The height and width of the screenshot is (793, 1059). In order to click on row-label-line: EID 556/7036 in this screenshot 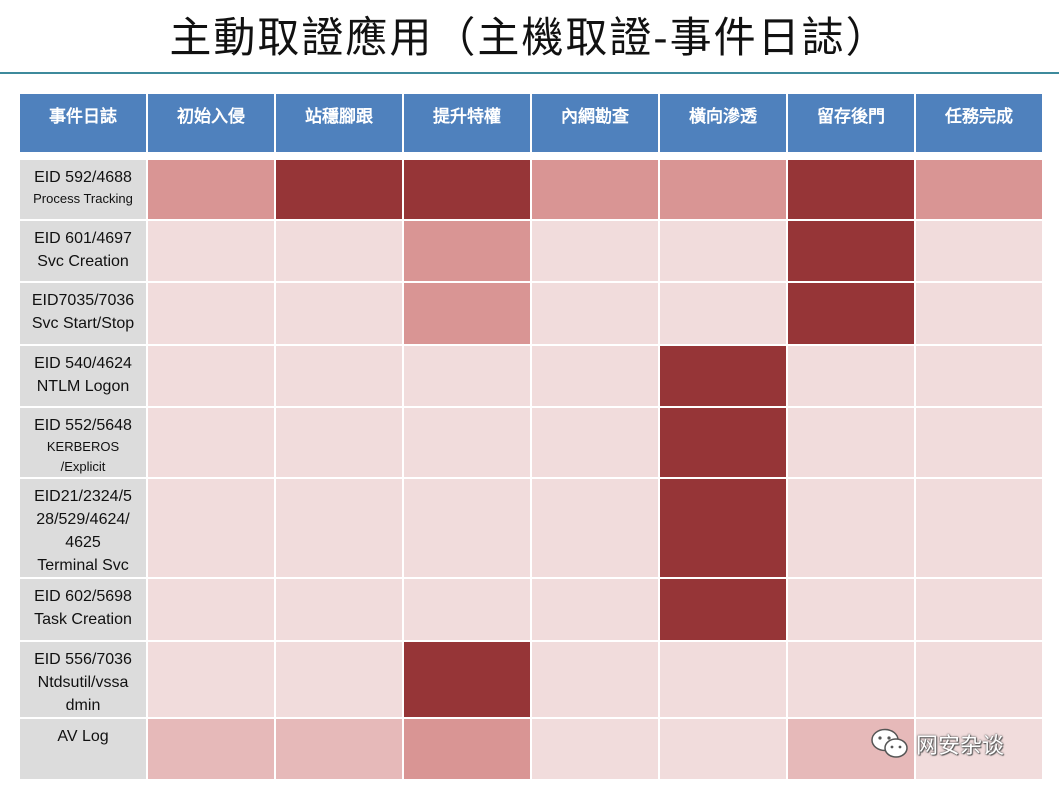, I will do `click(83, 659)`.